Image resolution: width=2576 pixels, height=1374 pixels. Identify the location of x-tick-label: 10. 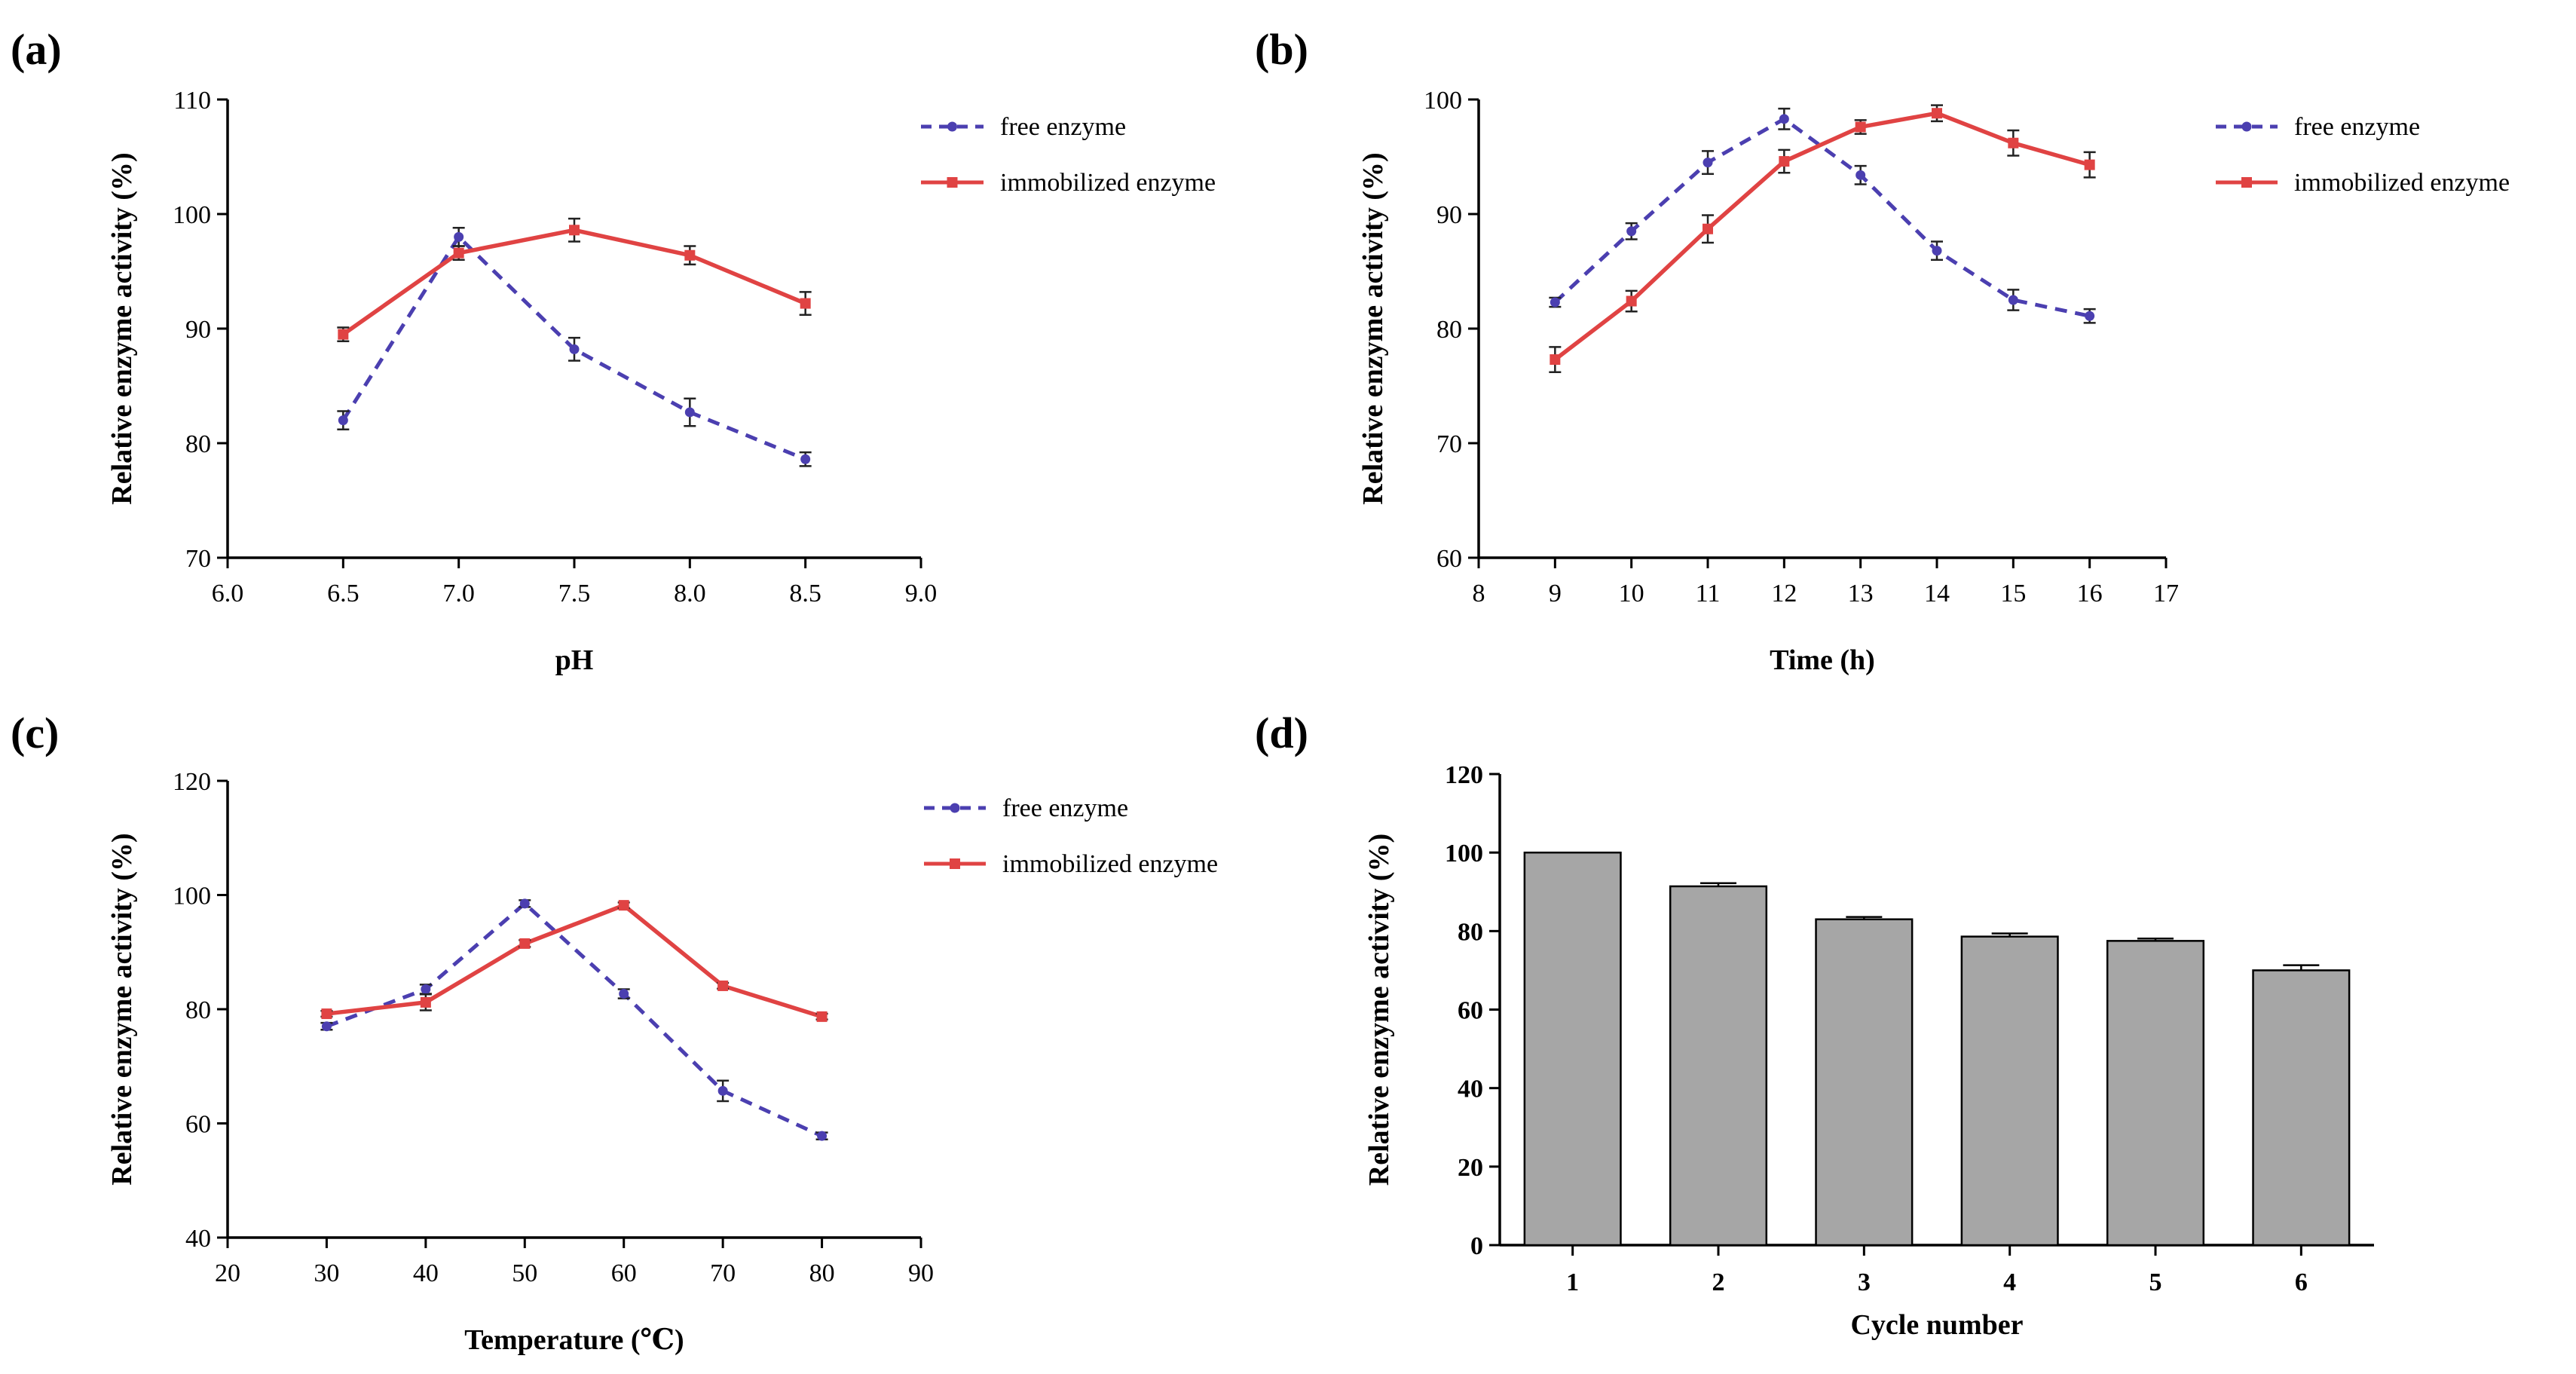
(1631, 593).